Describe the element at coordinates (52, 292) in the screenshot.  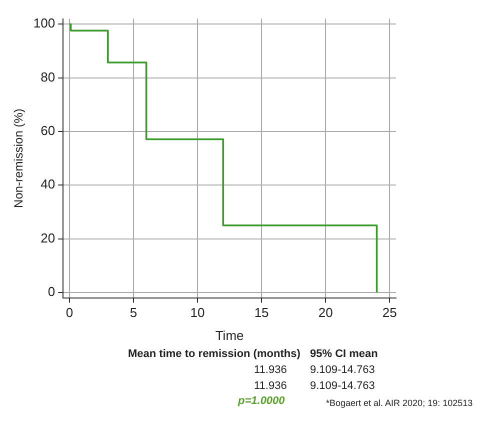
I see `y-tick-label: 0` at that location.